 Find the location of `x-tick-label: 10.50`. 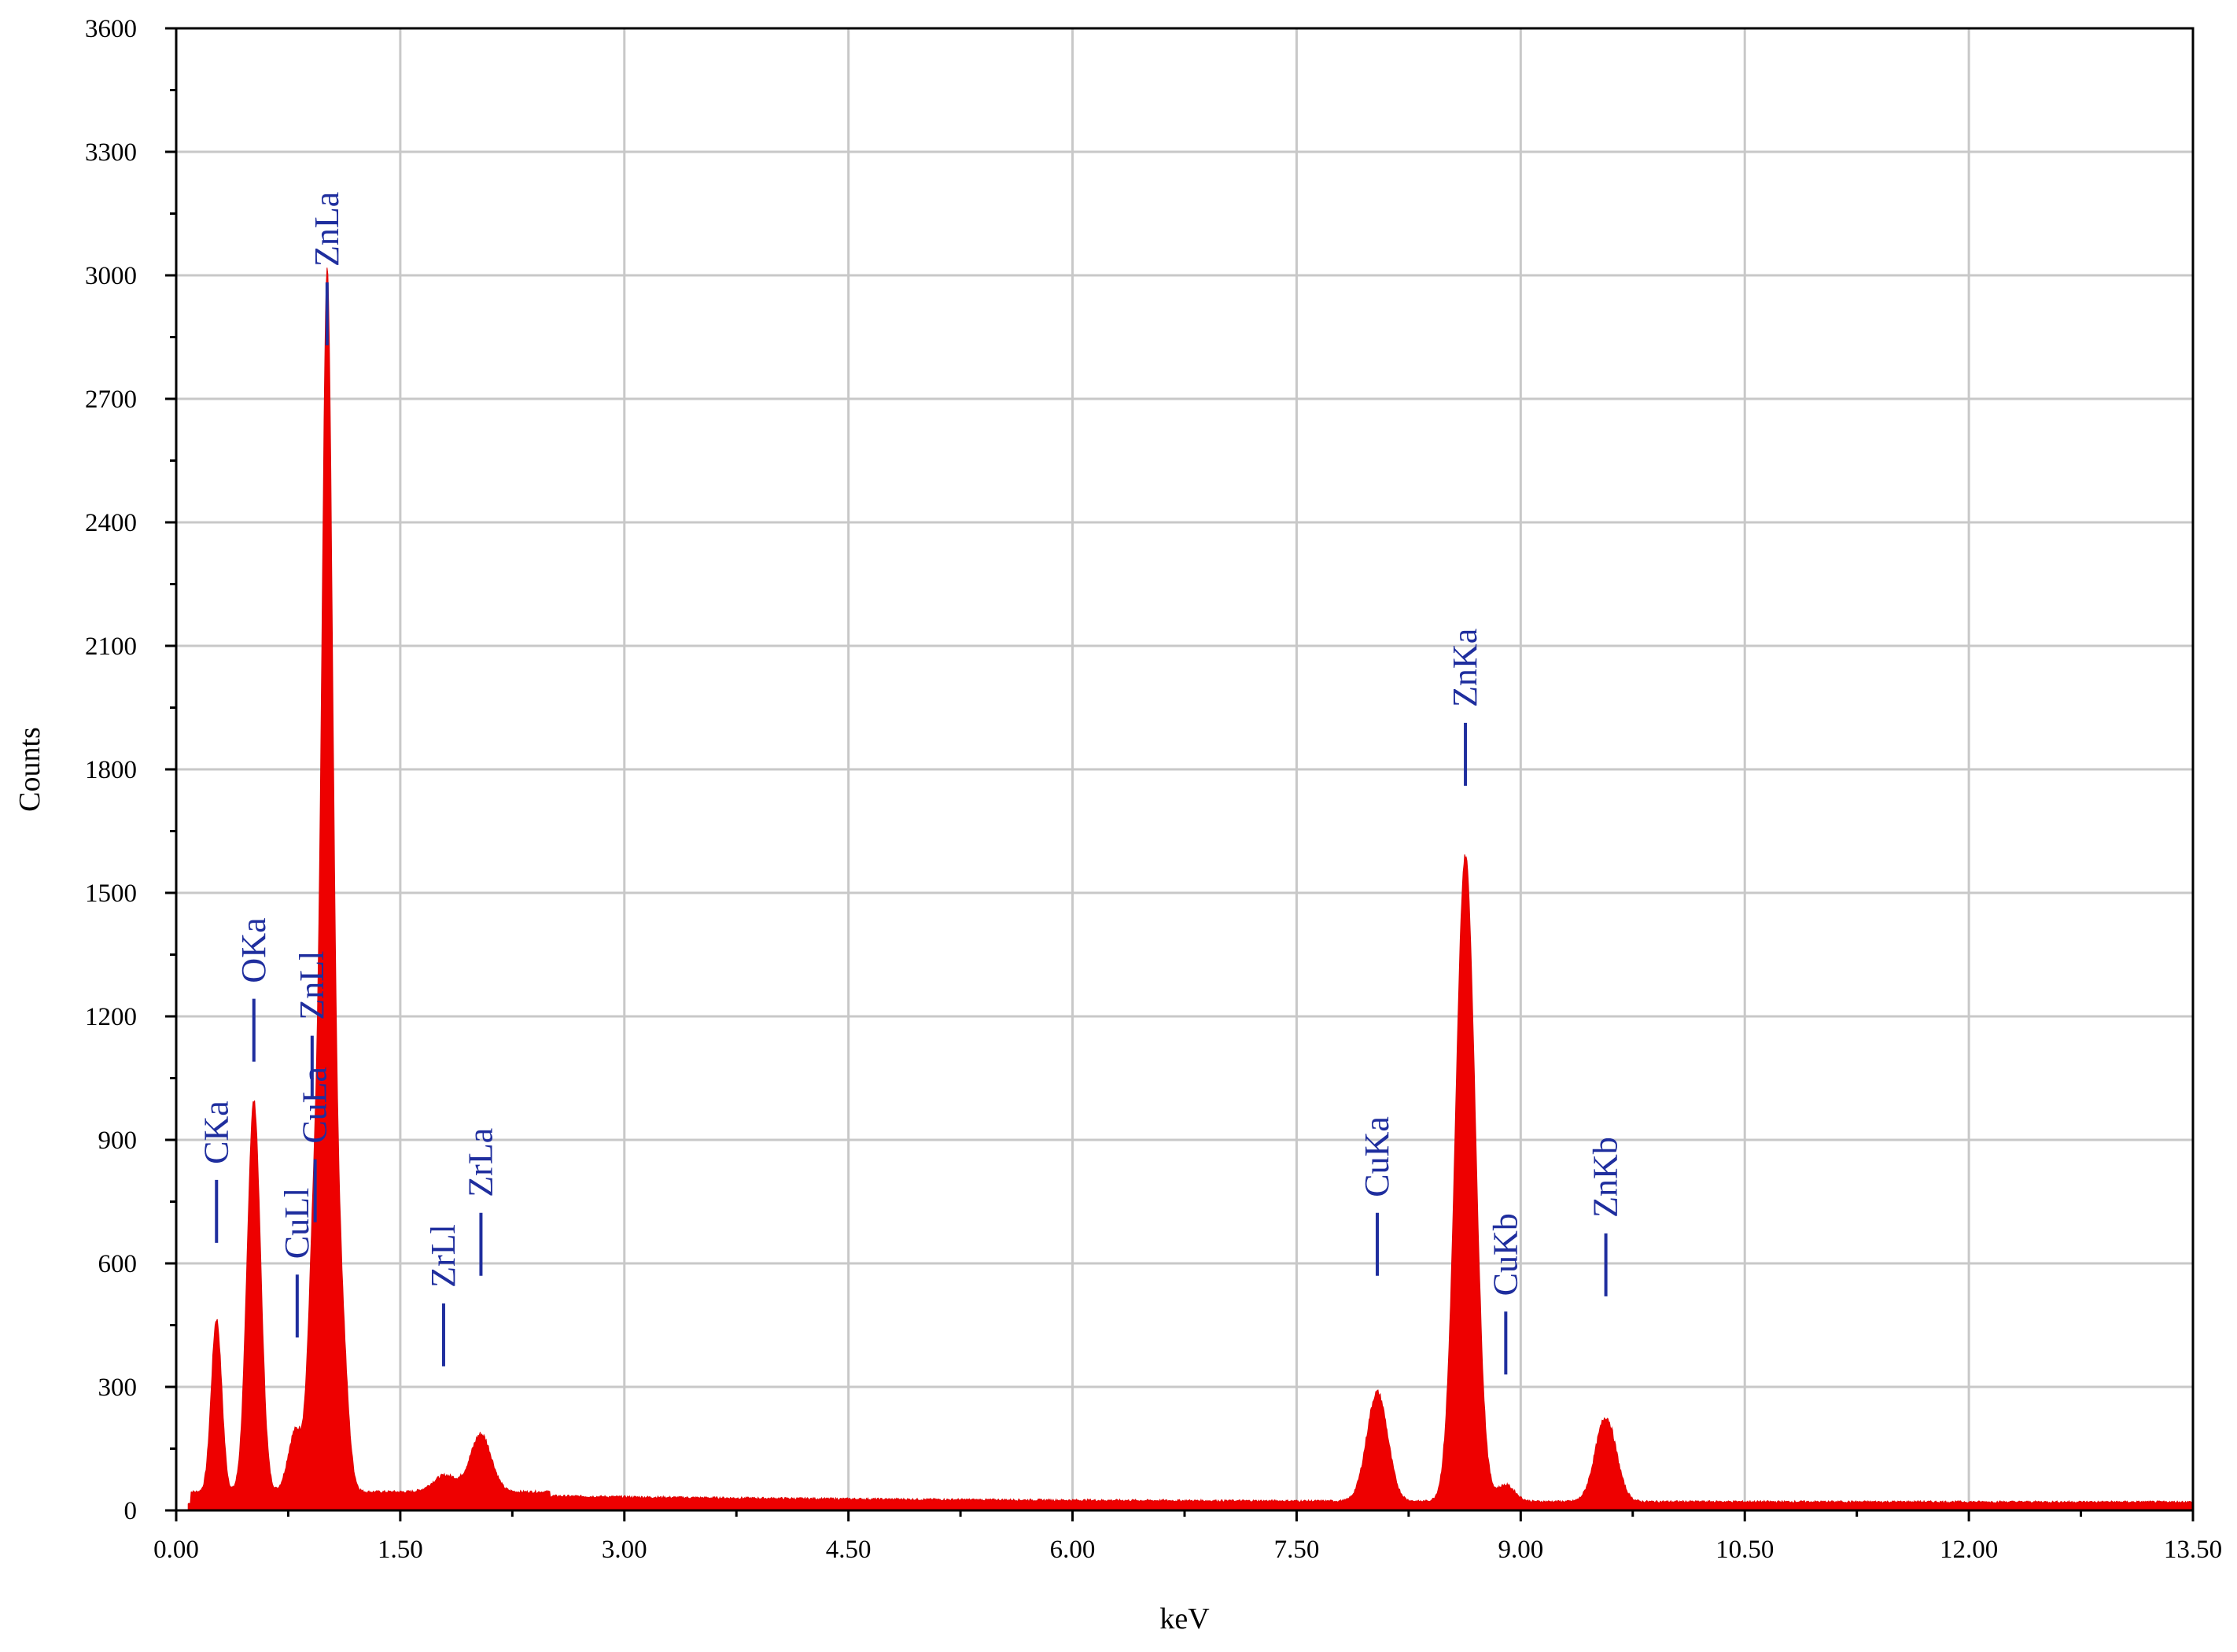

x-tick-label: 10.50 is located at coordinates (1745, 1550).